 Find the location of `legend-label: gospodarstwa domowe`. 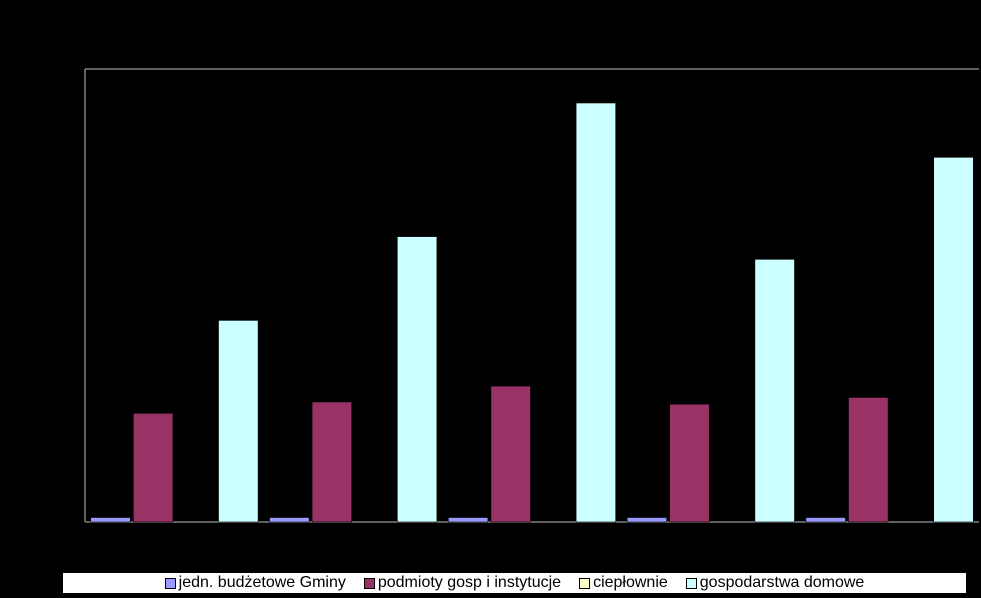

legend-label: gospodarstwa domowe is located at coordinates (782, 582).